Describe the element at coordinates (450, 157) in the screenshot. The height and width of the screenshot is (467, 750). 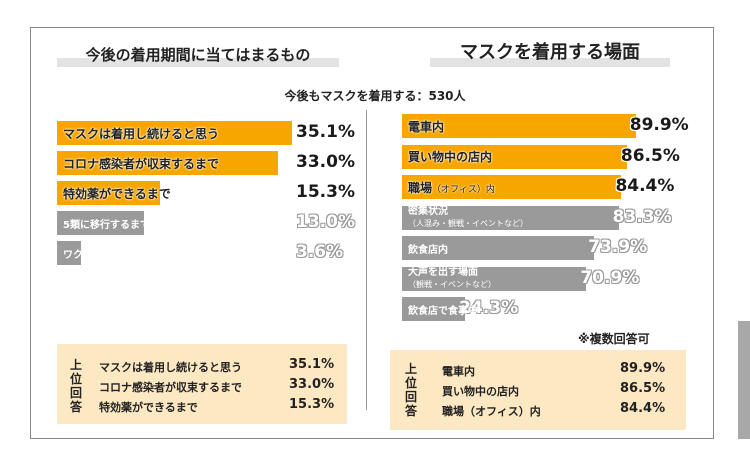
I see `bar-category-label: 買い物中の店内` at that location.